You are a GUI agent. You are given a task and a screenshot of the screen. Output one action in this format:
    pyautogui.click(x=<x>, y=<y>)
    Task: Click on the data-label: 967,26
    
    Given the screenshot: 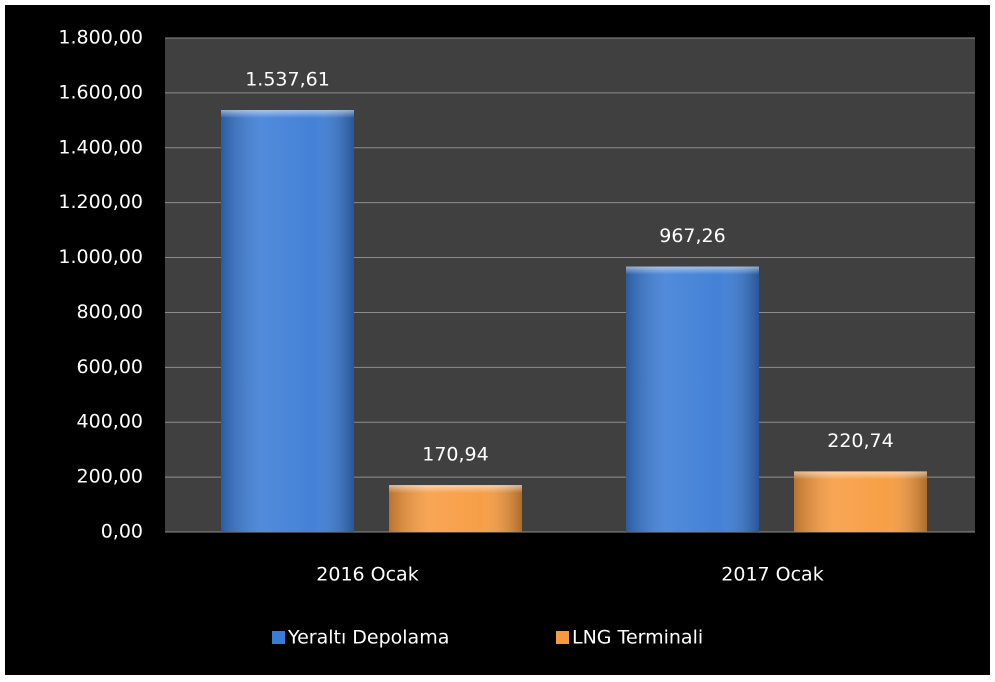 What is the action you would take?
    pyautogui.click(x=692, y=236)
    